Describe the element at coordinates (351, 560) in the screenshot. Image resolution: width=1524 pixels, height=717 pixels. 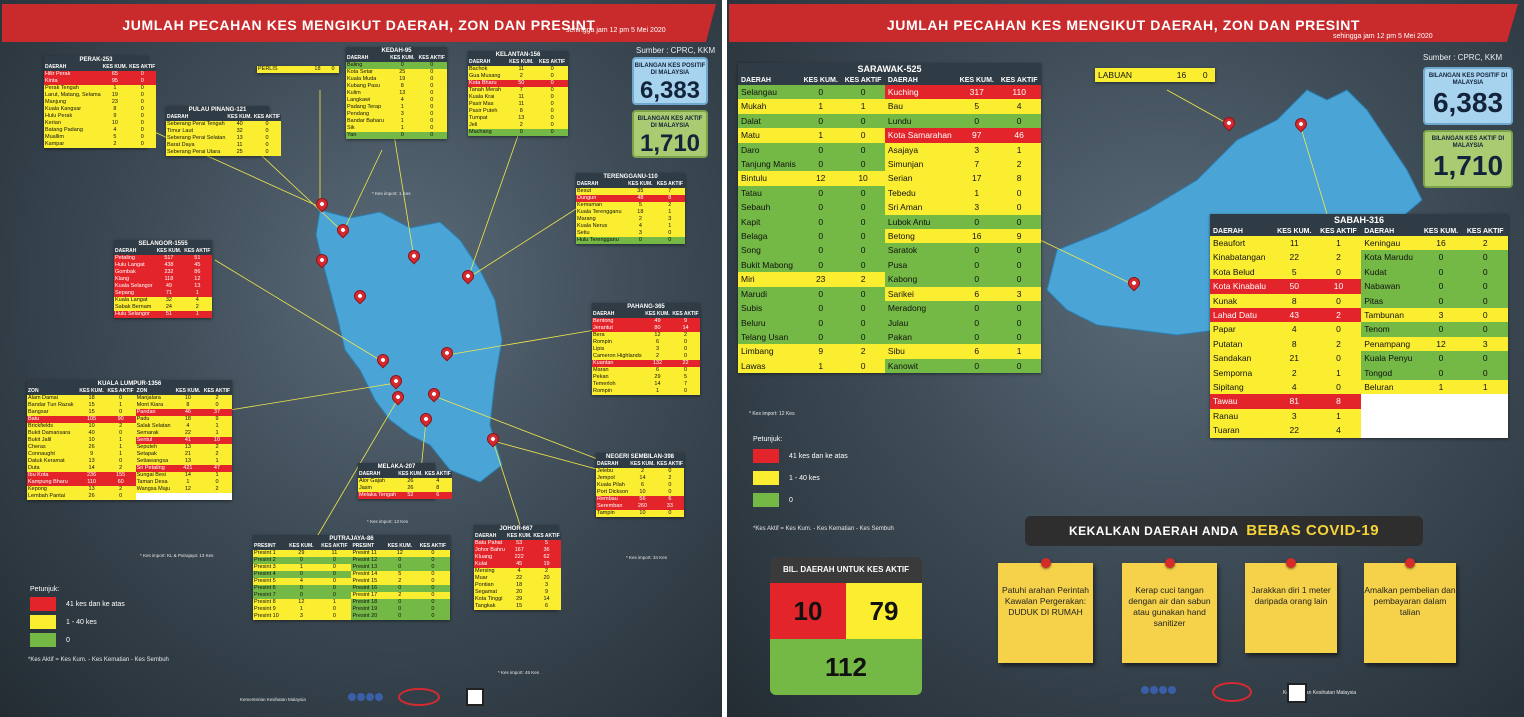
I see `table-row: Presint 2 0 0 Presint 12 0 0` at that location.